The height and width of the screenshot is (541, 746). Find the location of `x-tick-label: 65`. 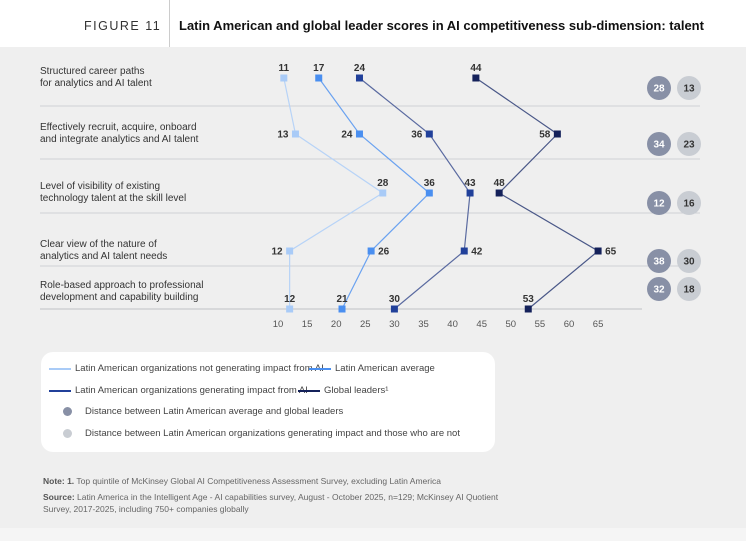

x-tick-label: 65 is located at coordinates (598, 324).